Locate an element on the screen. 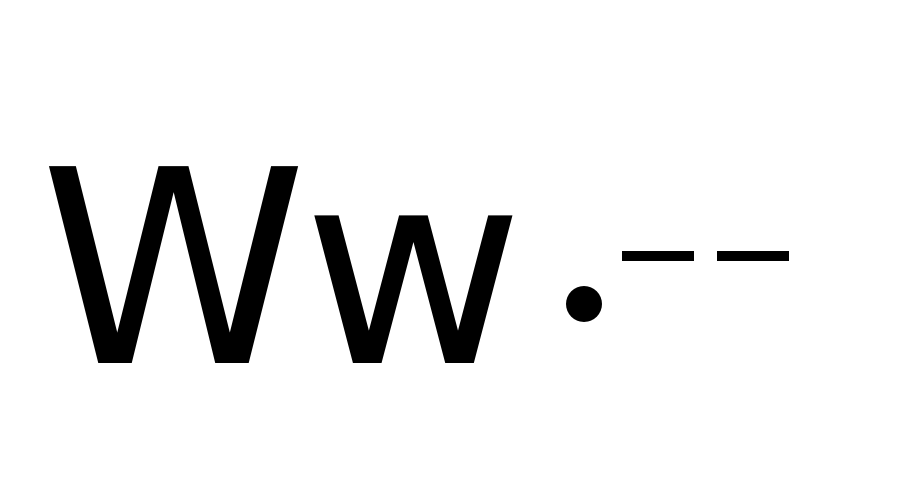 This screenshot has height=500, width=900. dot-mark is located at coordinates (584, 304).